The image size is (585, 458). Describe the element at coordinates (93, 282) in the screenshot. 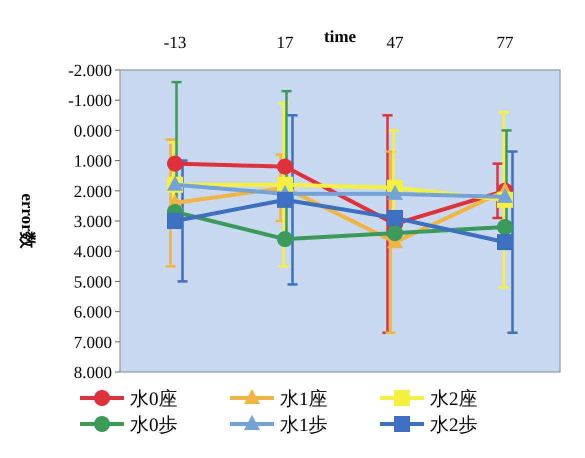

I see `y-tick-label: 5.000` at that location.